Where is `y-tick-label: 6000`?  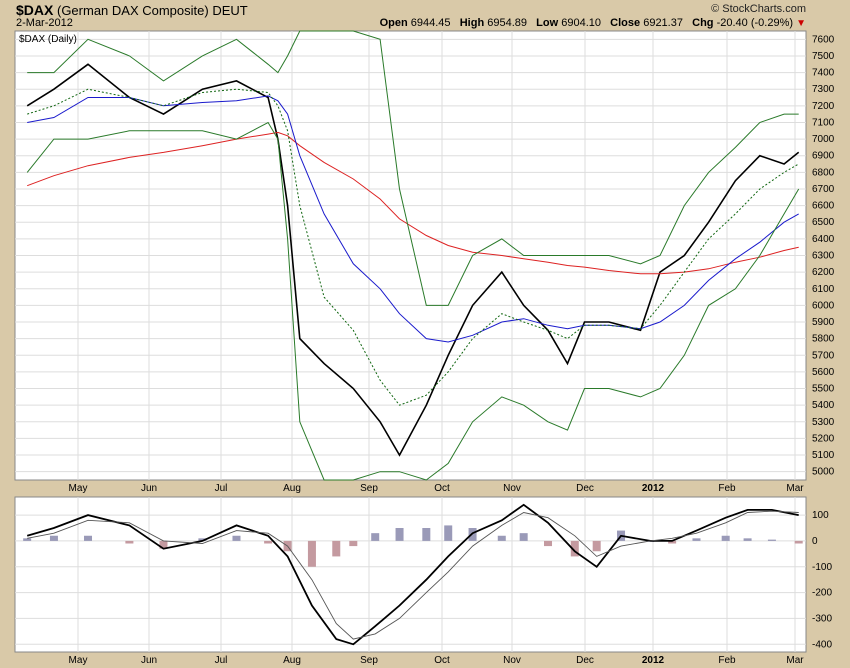
y-tick-label: 6000 is located at coordinates (823, 305).